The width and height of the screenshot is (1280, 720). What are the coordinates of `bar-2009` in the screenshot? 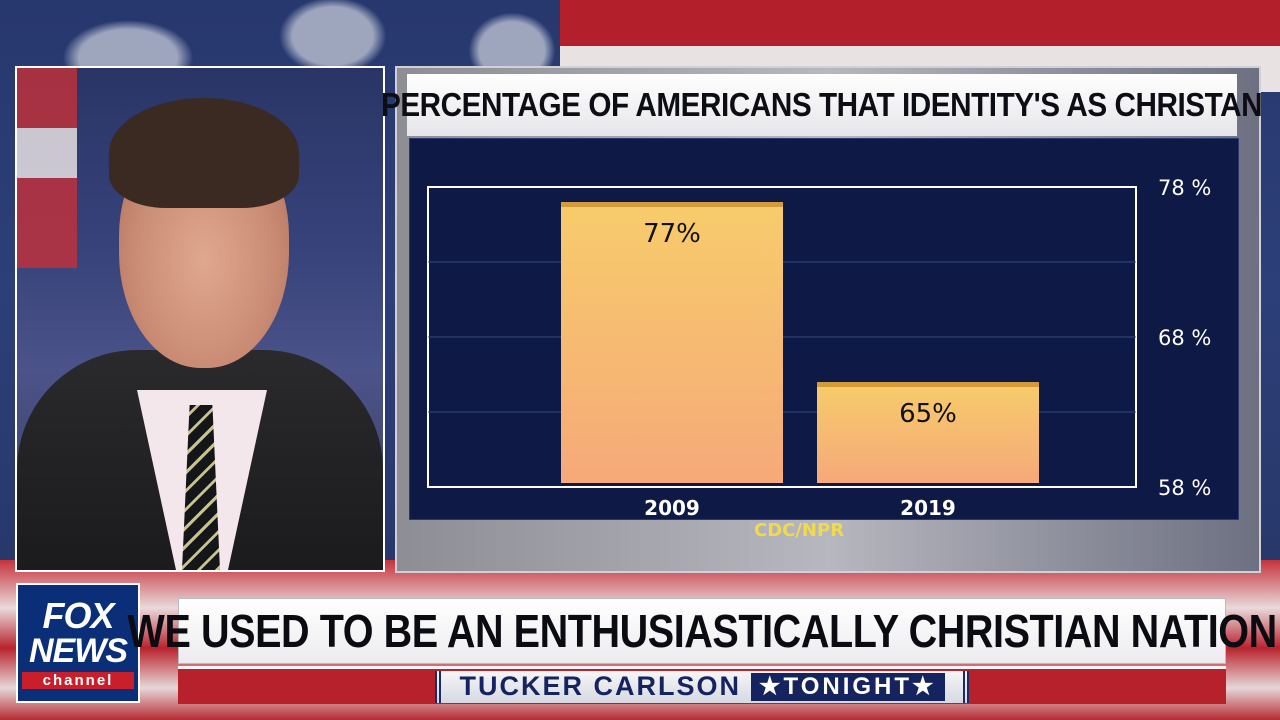 It's located at (672, 342).